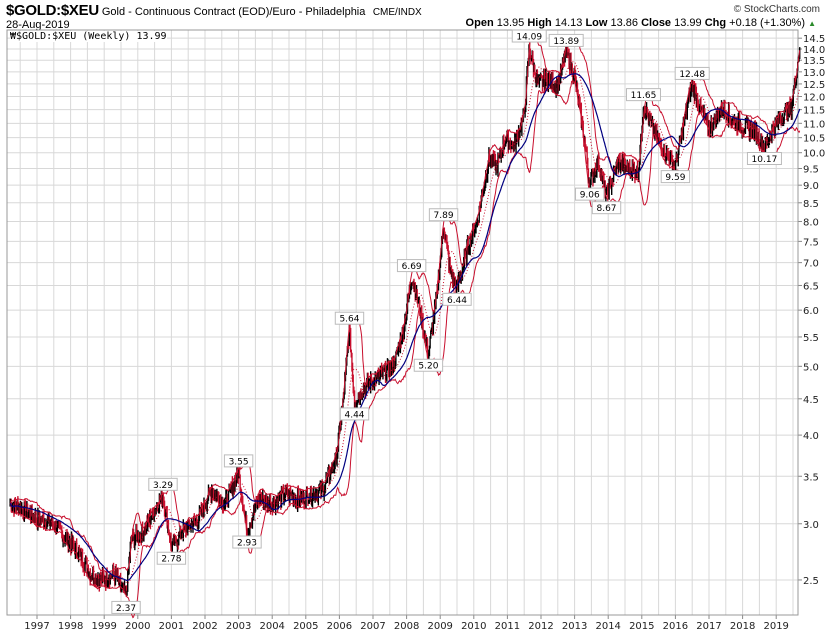 Image resolution: width=830 pixels, height=635 pixels. What do you see at coordinates (765, 160) in the screenshot?
I see `annotation-label: 10.17` at bounding box center [765, 160].